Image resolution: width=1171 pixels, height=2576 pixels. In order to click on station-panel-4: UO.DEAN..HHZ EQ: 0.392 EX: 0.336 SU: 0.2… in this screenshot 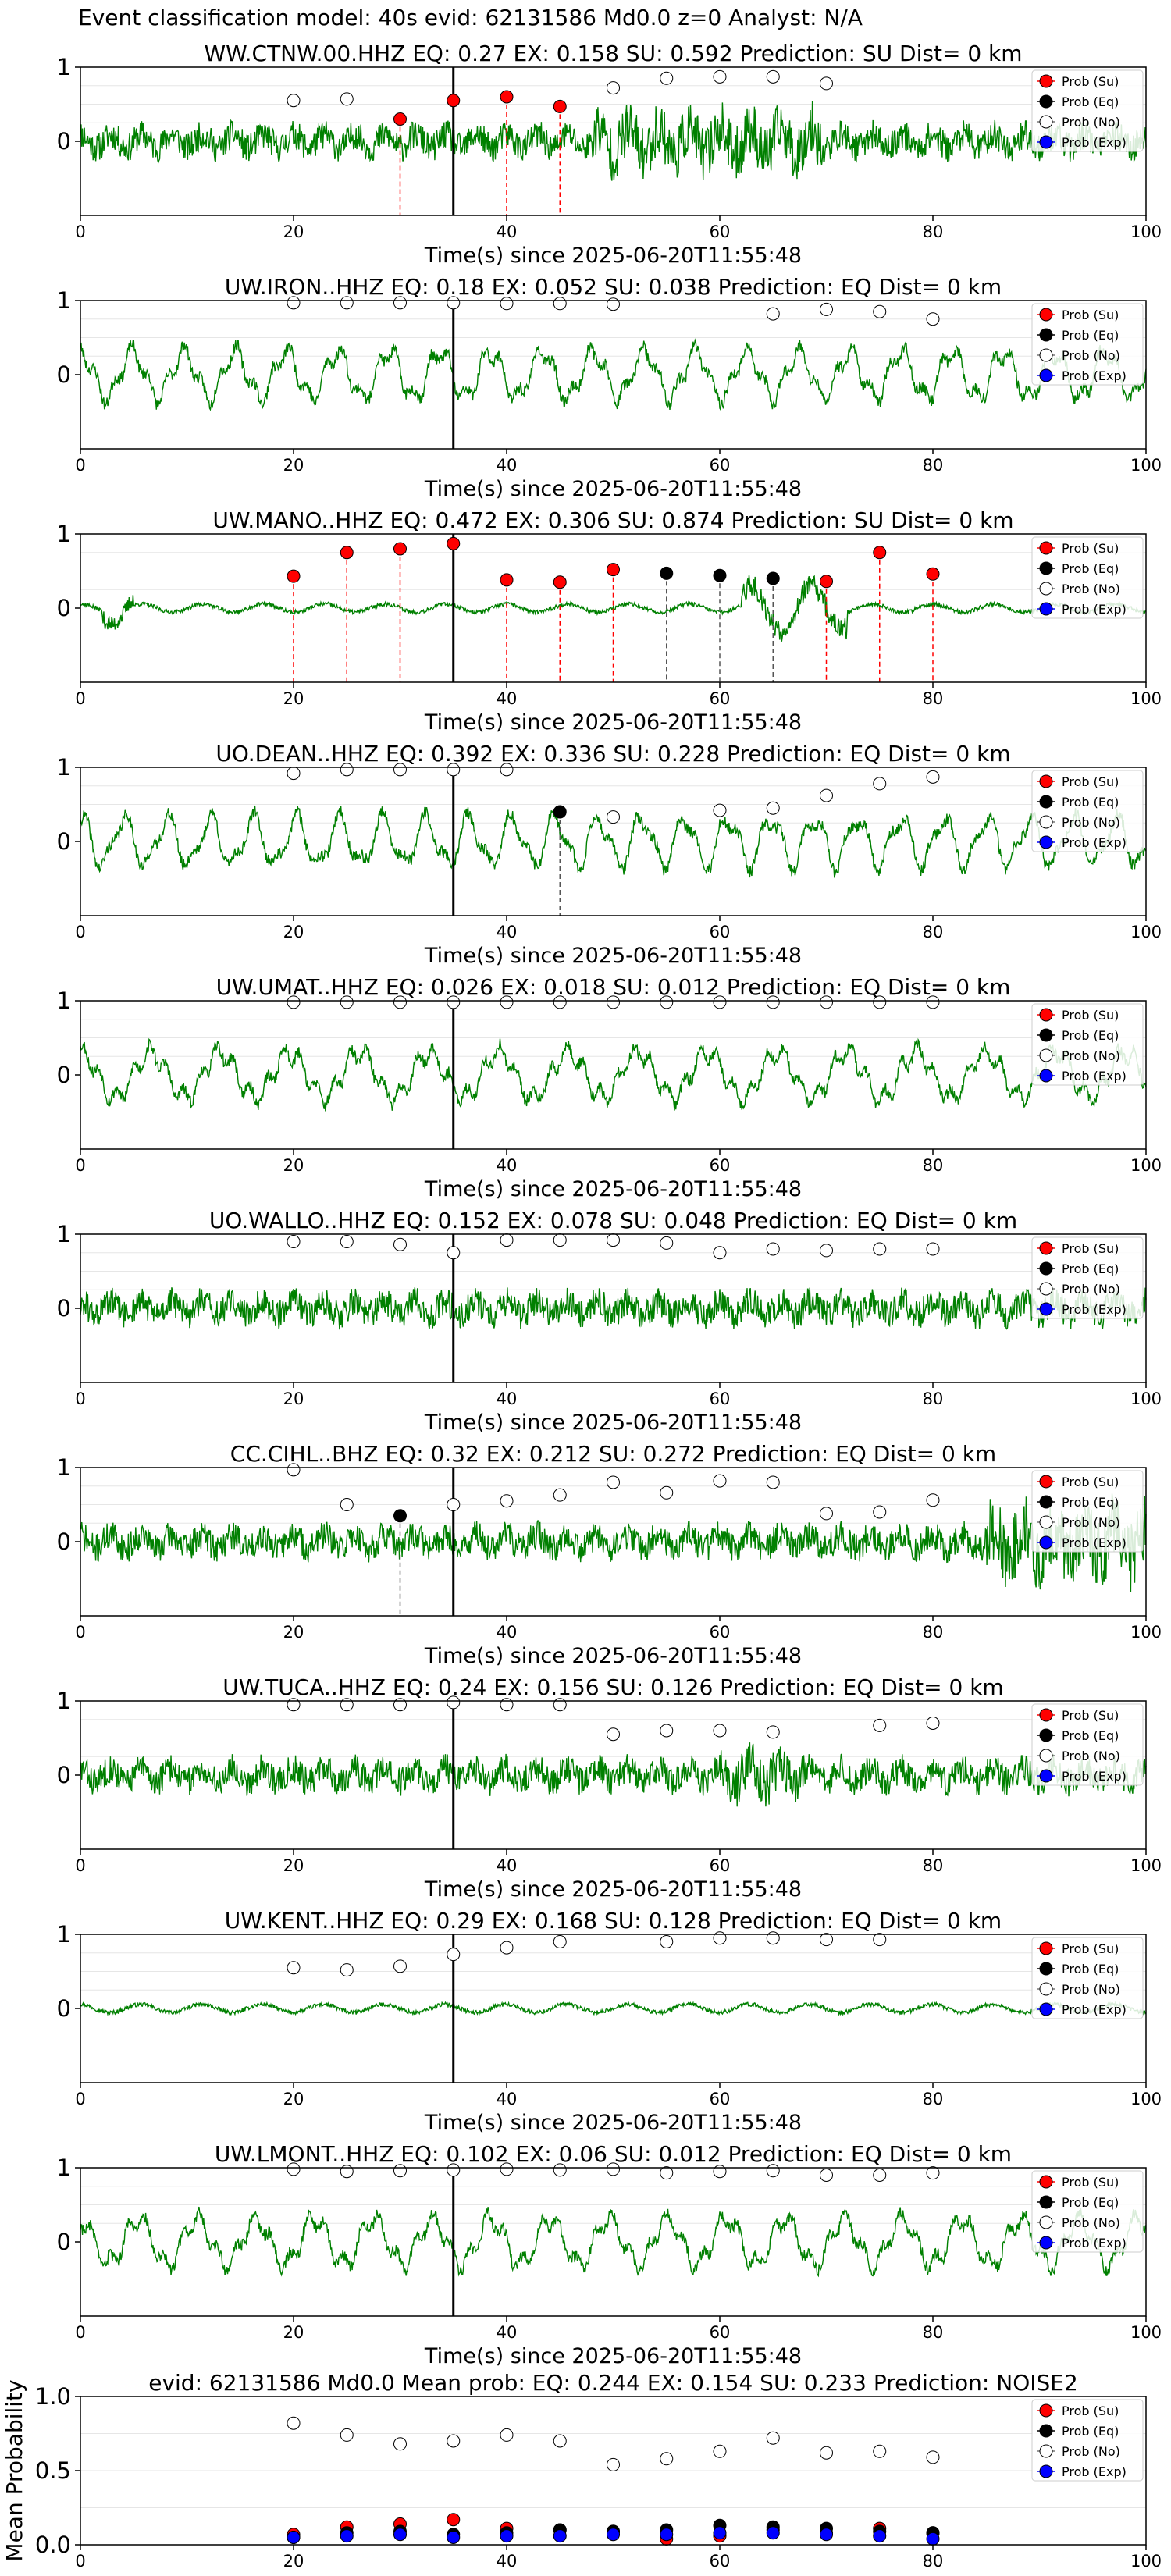, I will do `click(609, 854)`.